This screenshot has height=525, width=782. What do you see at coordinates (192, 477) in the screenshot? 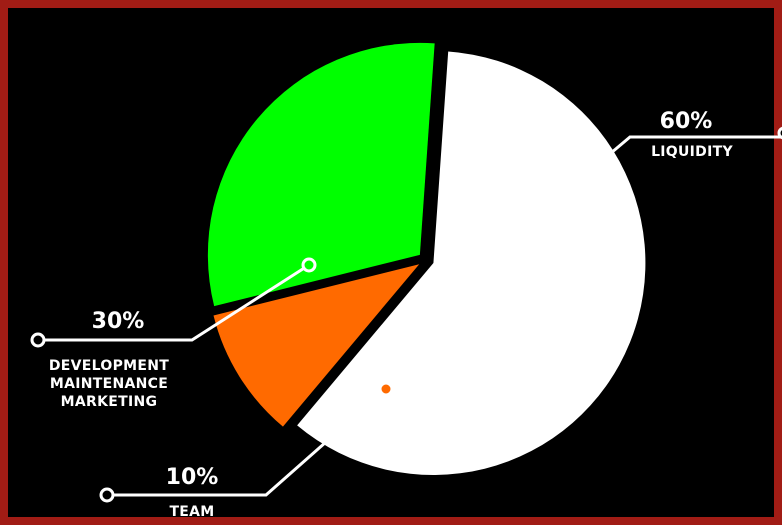
I see `percent-label-team: 10%` at bounding box center [192, 477].